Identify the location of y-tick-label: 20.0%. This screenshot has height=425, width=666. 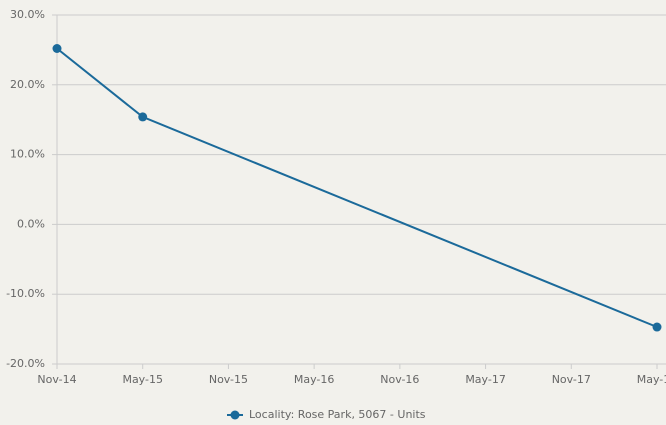
(27, 84).